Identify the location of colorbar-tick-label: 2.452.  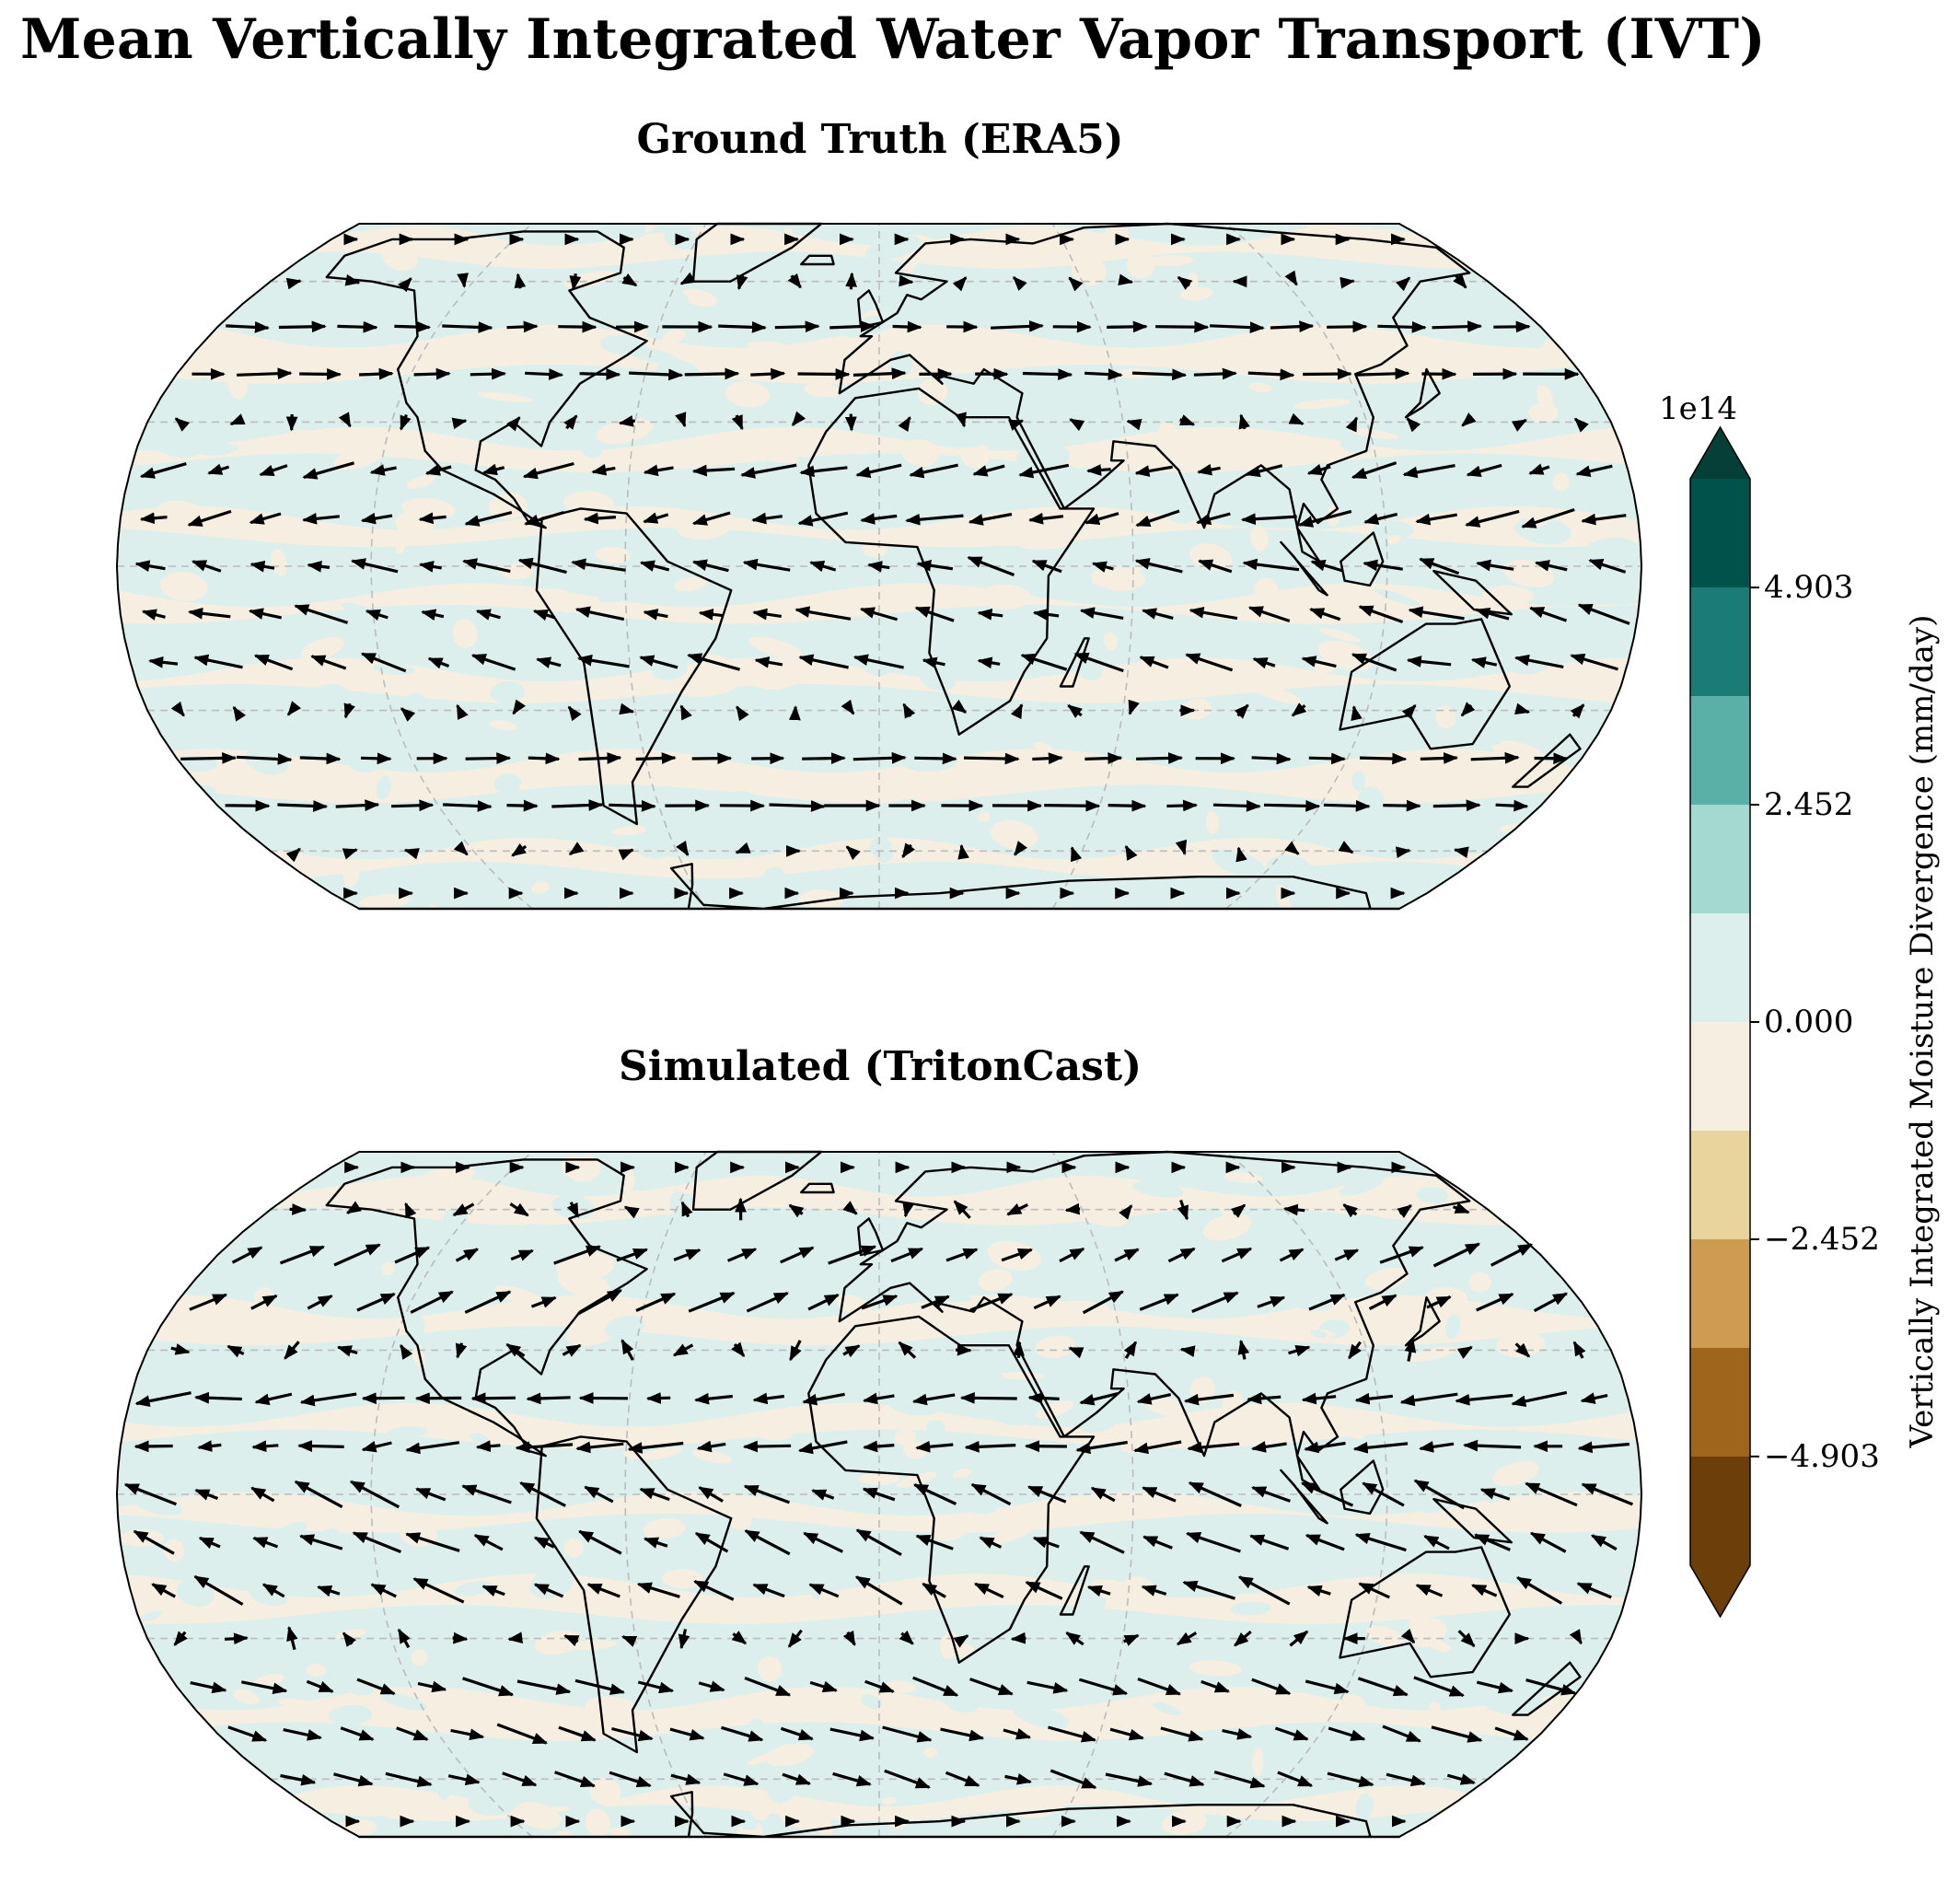
(1809, 804).